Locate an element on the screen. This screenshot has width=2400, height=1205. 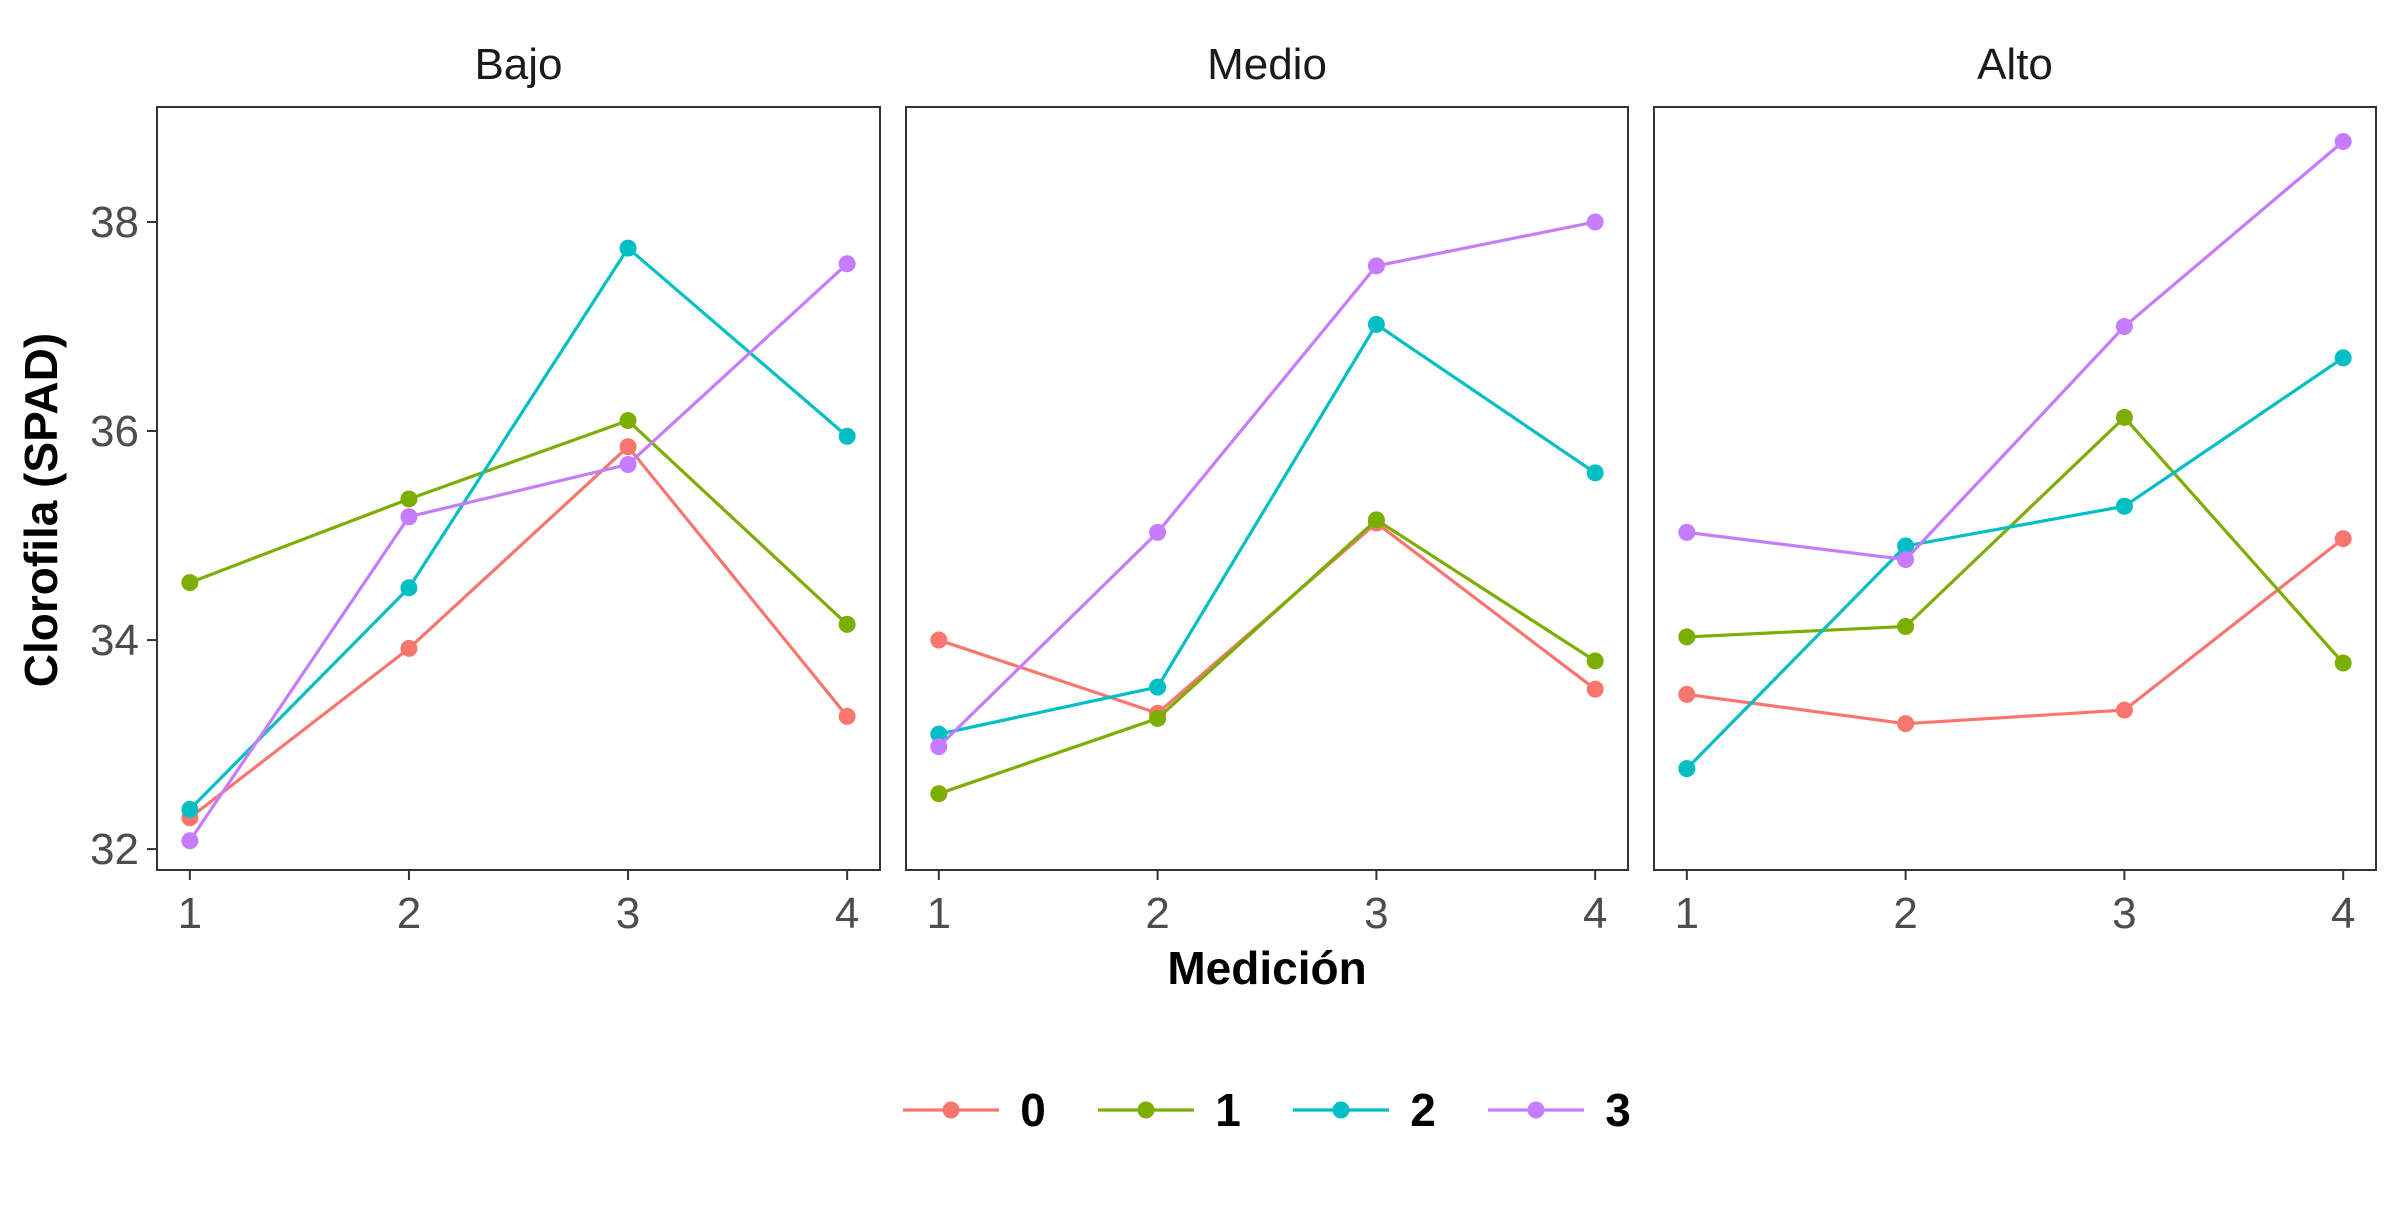
legend-item-1: 1 is located at coordinates (1169, 1110).